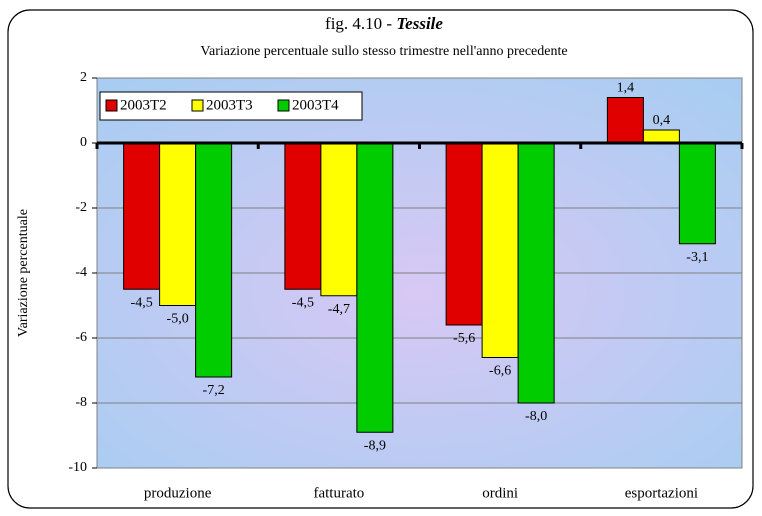  Describe the element at coordinates (178, 493) in the screenshot. I see `x-tick-label: produzione` at that location.